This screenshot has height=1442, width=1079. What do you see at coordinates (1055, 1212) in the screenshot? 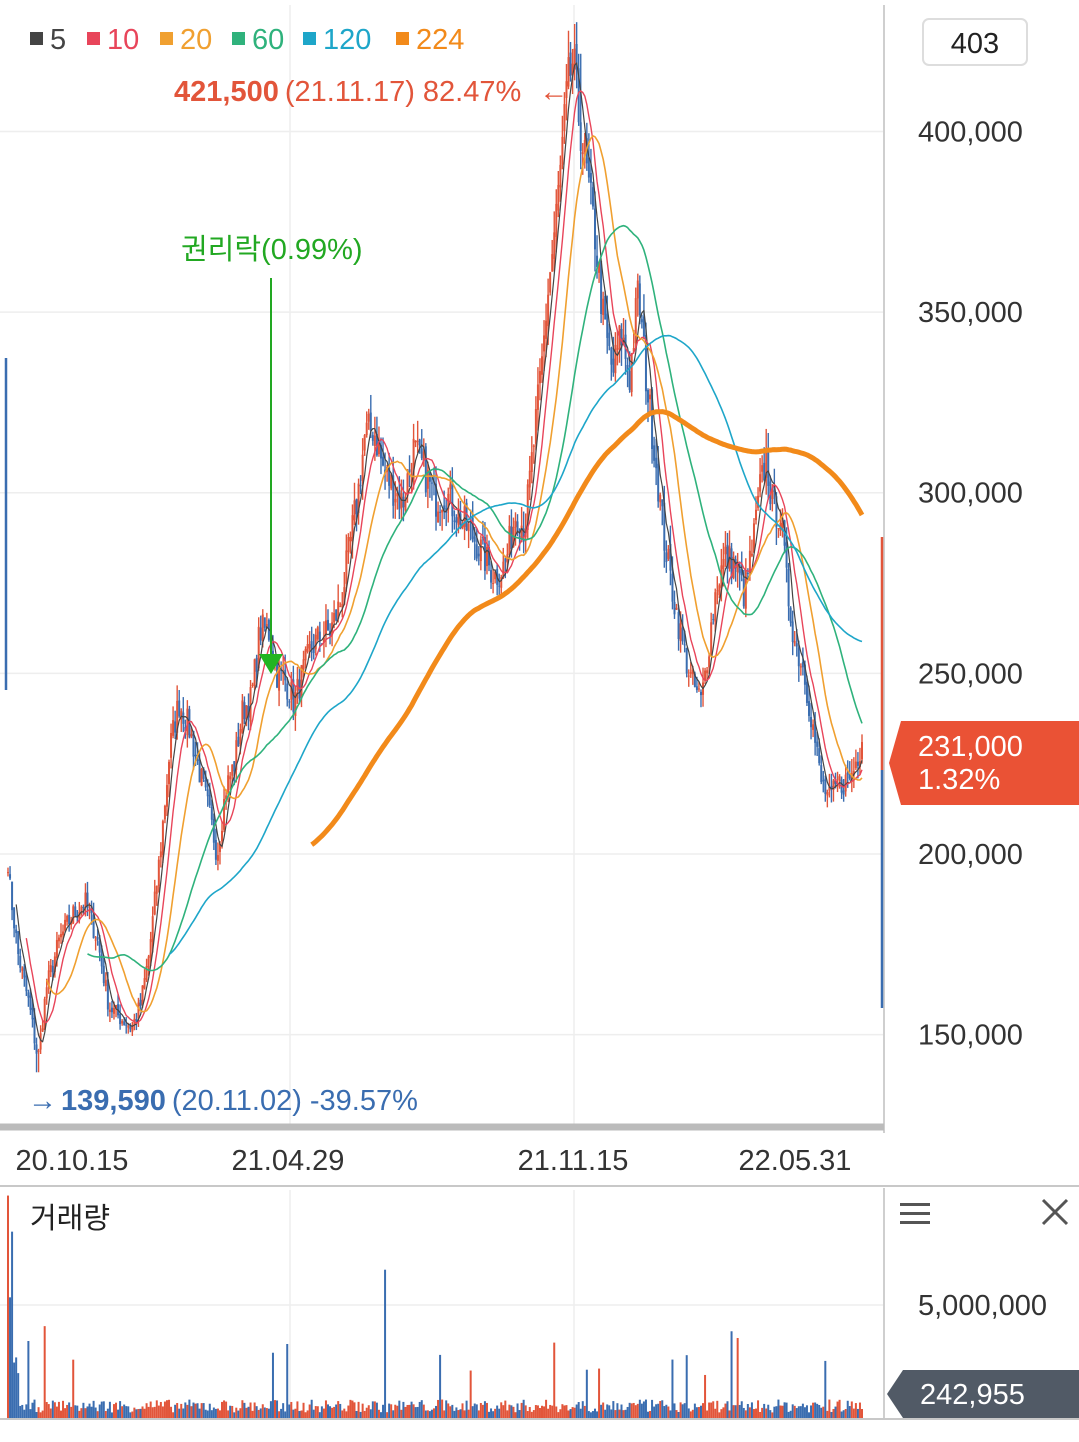
I see `close-icon` at bounding box center [1055, 1212].